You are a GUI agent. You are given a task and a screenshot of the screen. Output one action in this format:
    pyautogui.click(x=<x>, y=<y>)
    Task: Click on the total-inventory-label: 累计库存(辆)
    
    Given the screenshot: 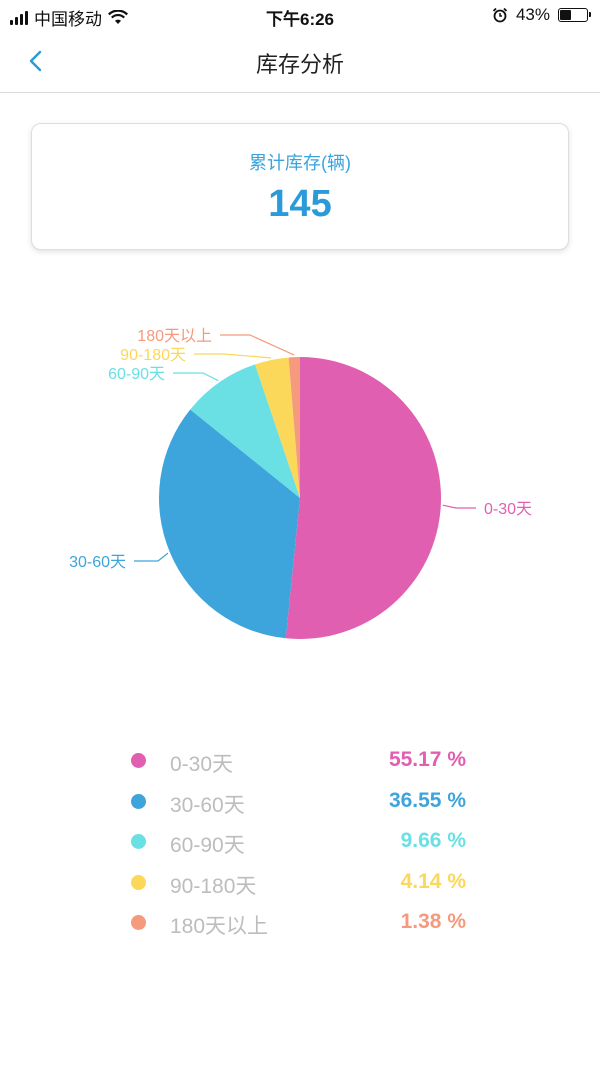 What is the action you would take?
    pyautogui.click(x=300, y=163)
    